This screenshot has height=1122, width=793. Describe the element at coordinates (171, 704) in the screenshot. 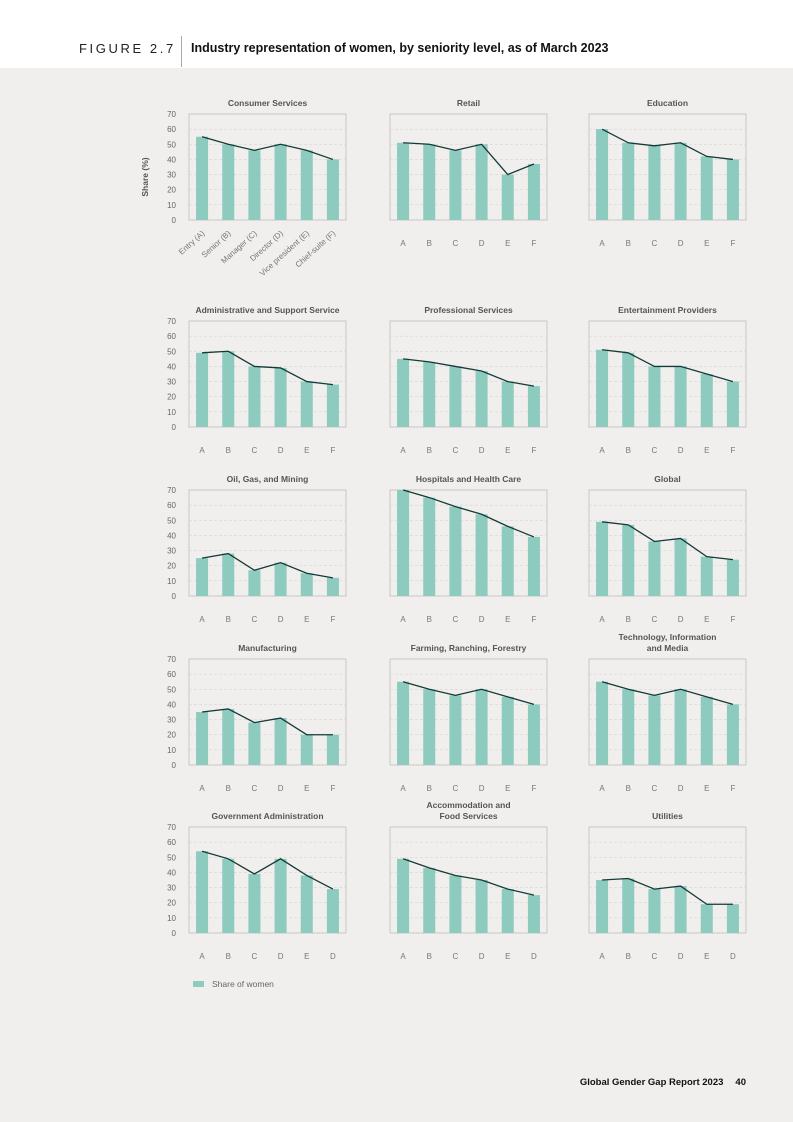

I see `chart-10-y-tick-label: 40` at that location.